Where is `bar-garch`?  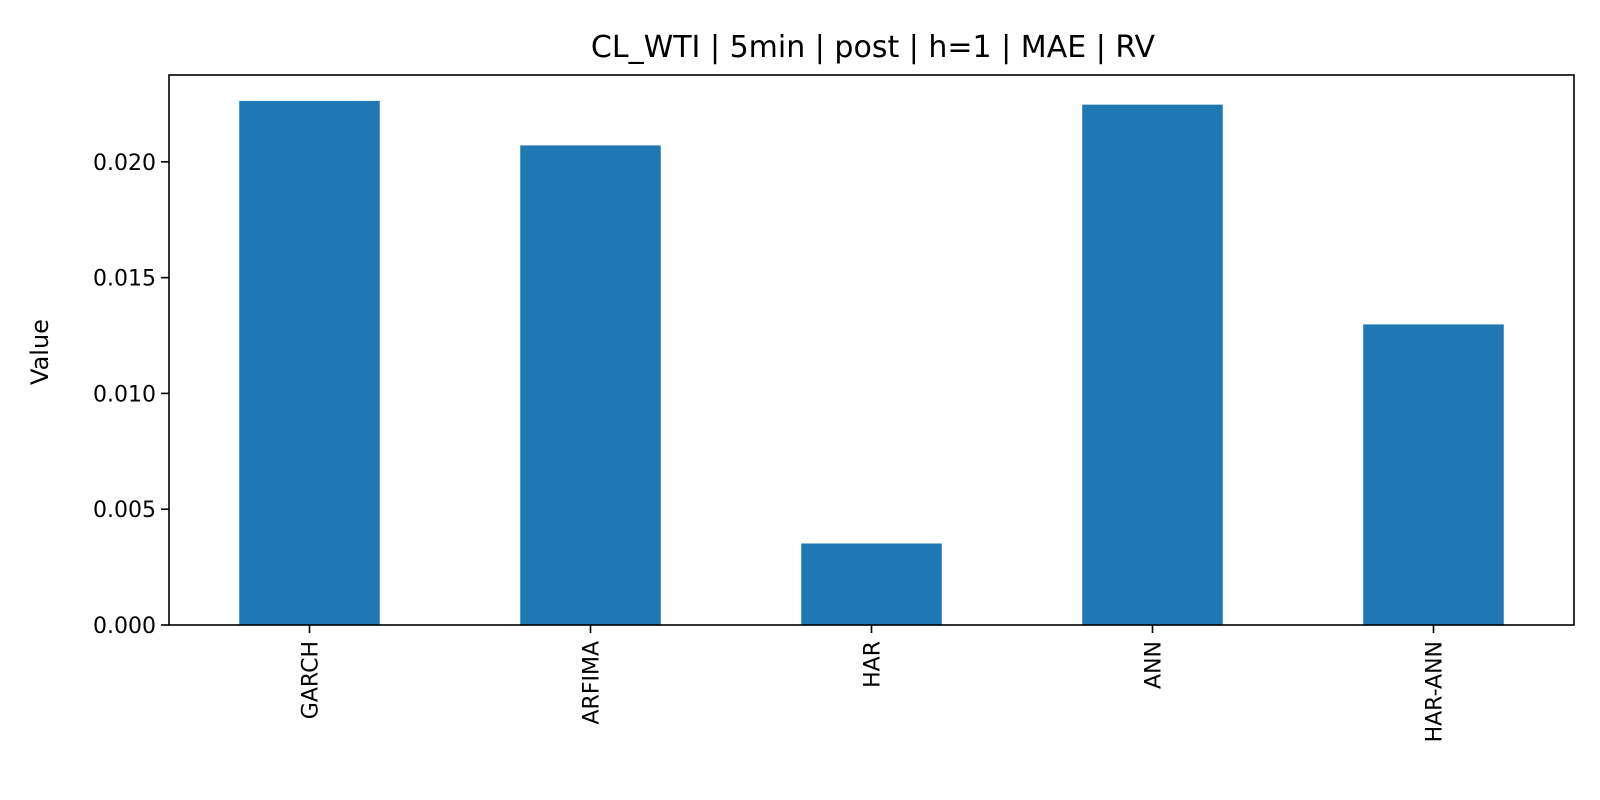 bar-garch is located at coordinates (309, 363).